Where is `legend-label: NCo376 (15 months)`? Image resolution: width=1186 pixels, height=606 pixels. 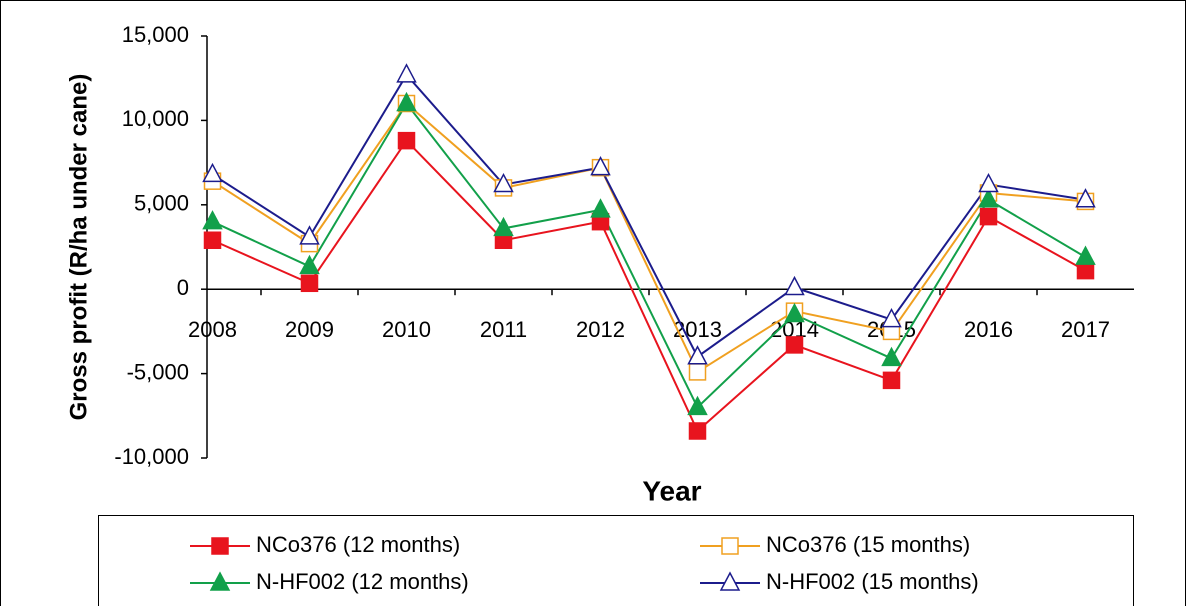
legend-label: NCo376 (15 months) is located at coordinates (868, 544).